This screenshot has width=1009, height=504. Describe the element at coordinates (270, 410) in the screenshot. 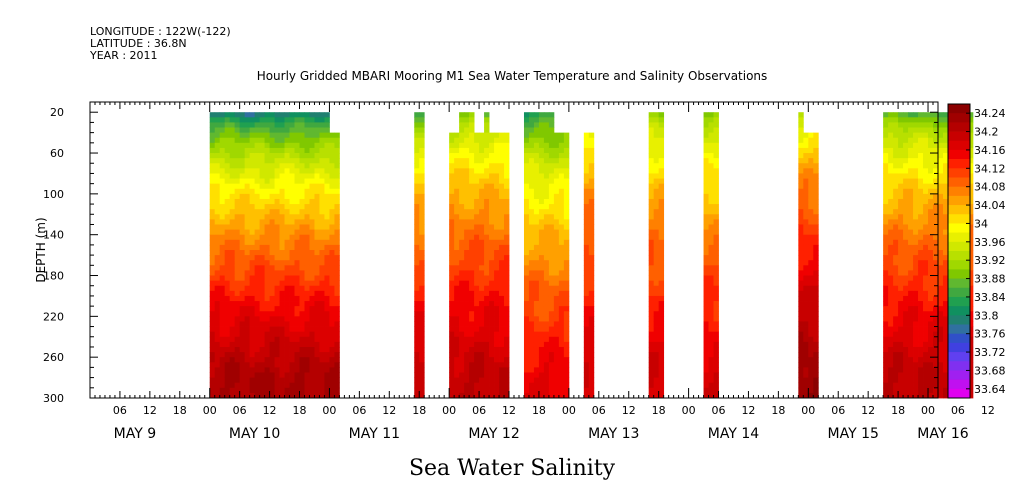

I see `x-hour-label: 12` at that location.